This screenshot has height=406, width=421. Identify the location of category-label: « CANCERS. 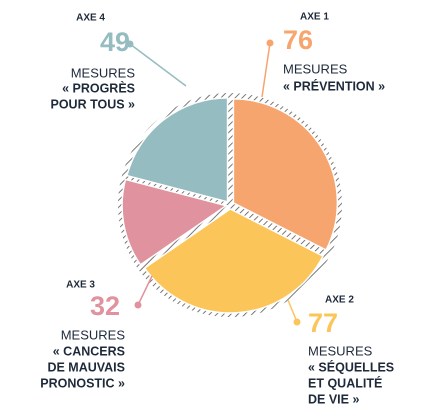
(89, 351).